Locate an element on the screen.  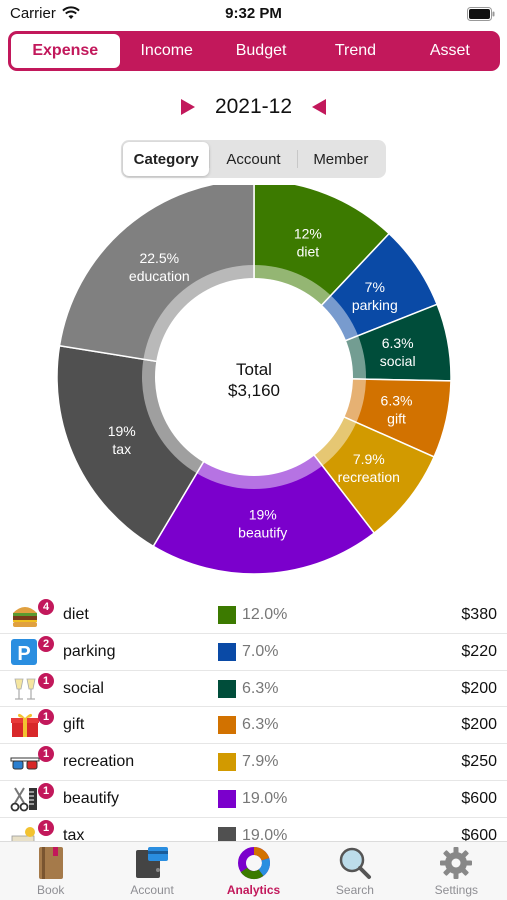
category-name: diet is located at coordinates (76, 614).